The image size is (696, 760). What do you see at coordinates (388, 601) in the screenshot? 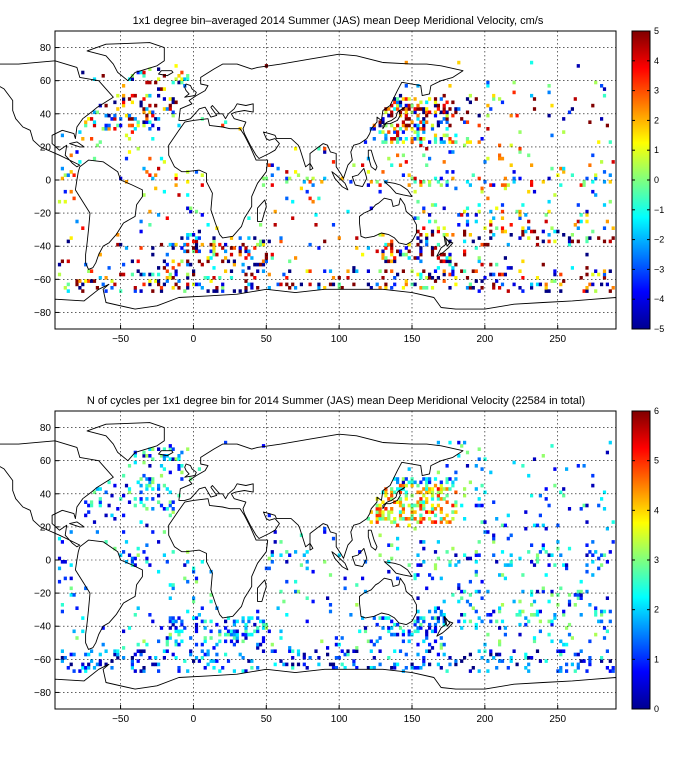
I see `coastline-australia` at bounding box center [388, 601].